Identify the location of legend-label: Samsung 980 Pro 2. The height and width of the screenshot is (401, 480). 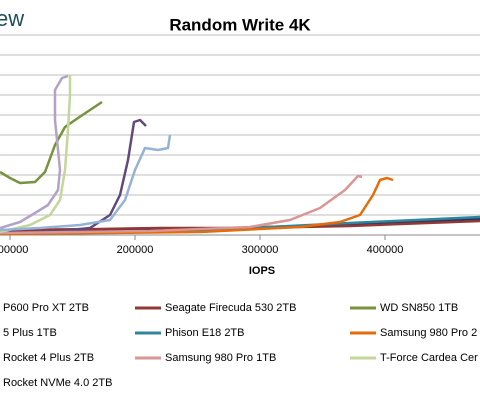
(428, 333).